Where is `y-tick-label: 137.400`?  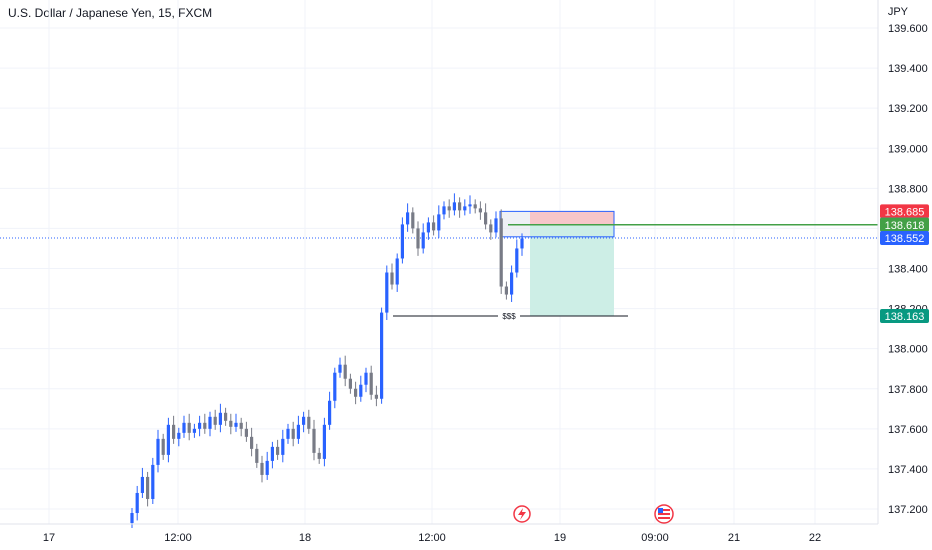 y-tick-label: 137.400 is located at coordinates (908, 470).